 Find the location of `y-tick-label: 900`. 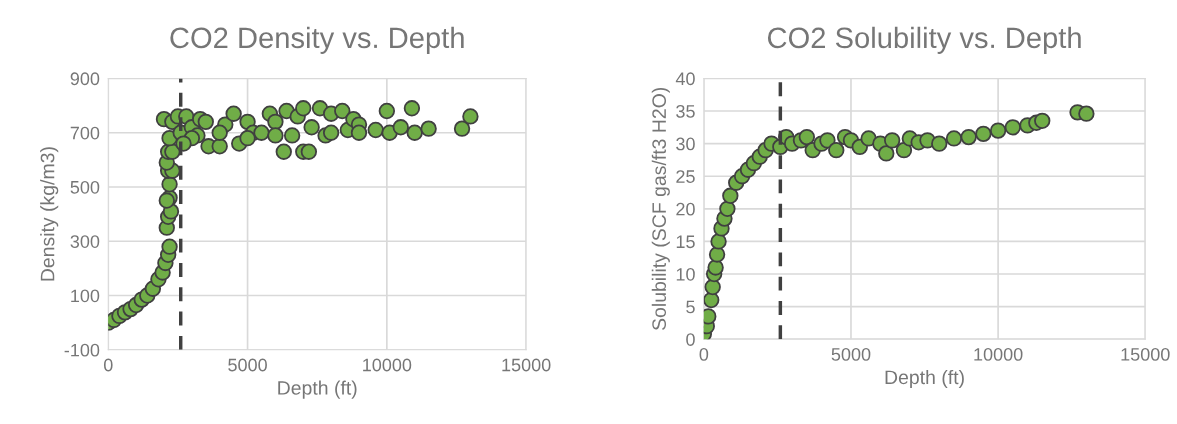

y-tick-label: 900 is located at coordinates (85, 79).